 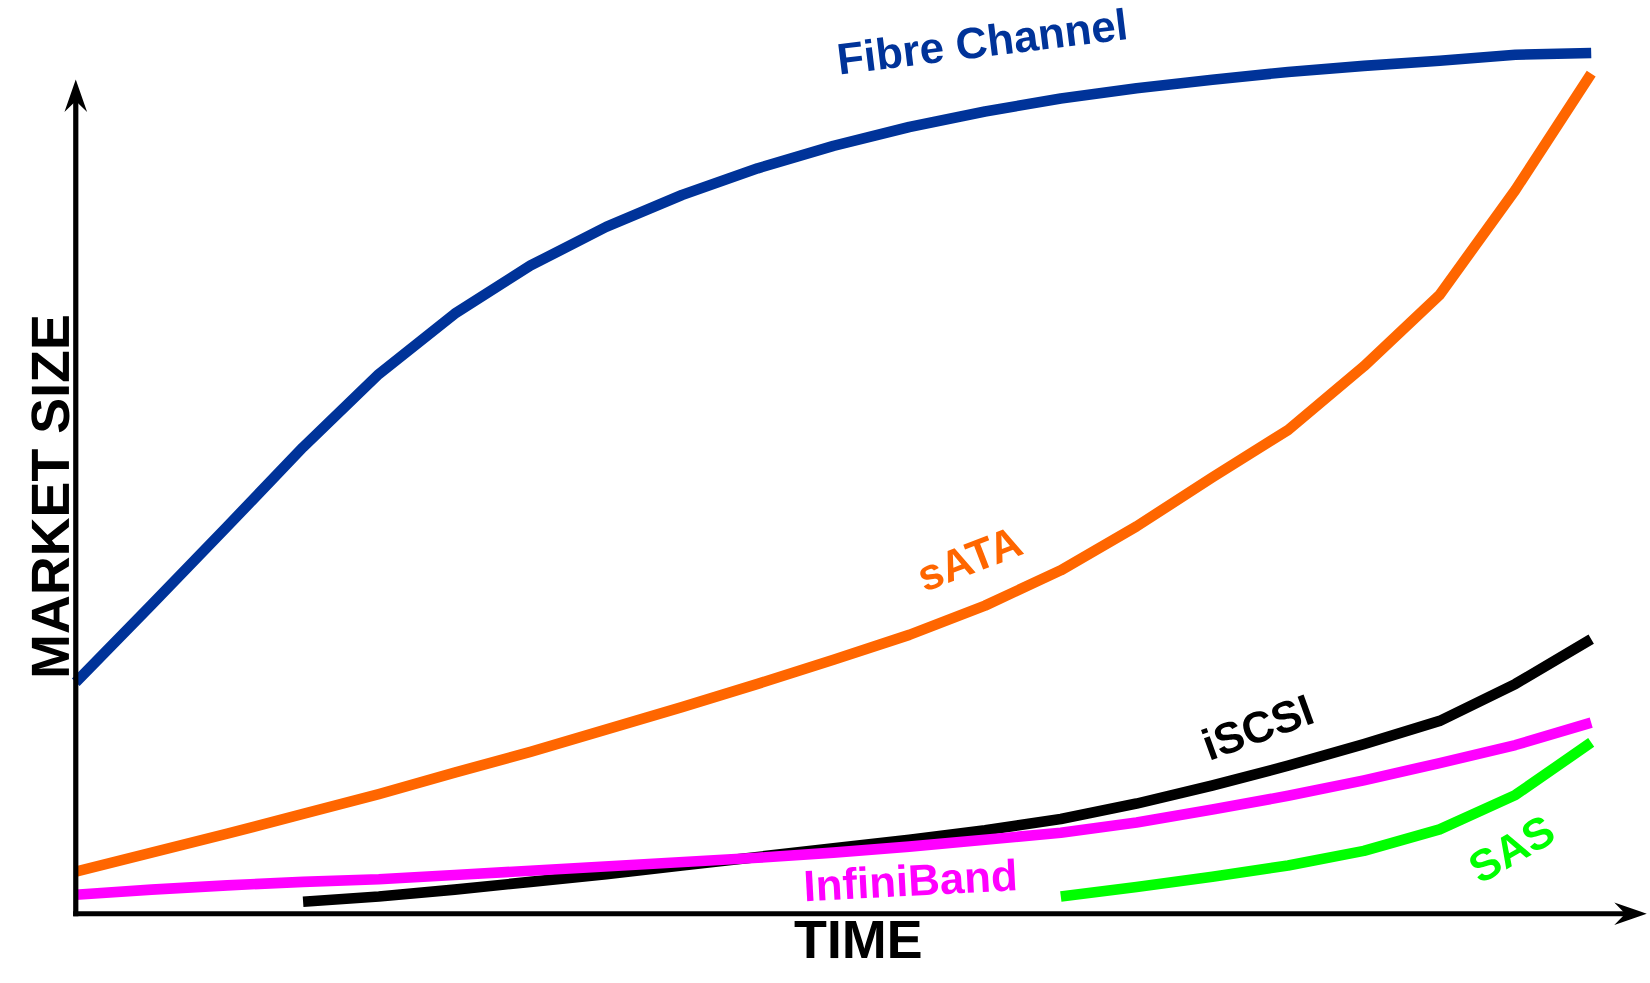 I want to click on x-axis-title: TIME, so click(x=857, y=939).